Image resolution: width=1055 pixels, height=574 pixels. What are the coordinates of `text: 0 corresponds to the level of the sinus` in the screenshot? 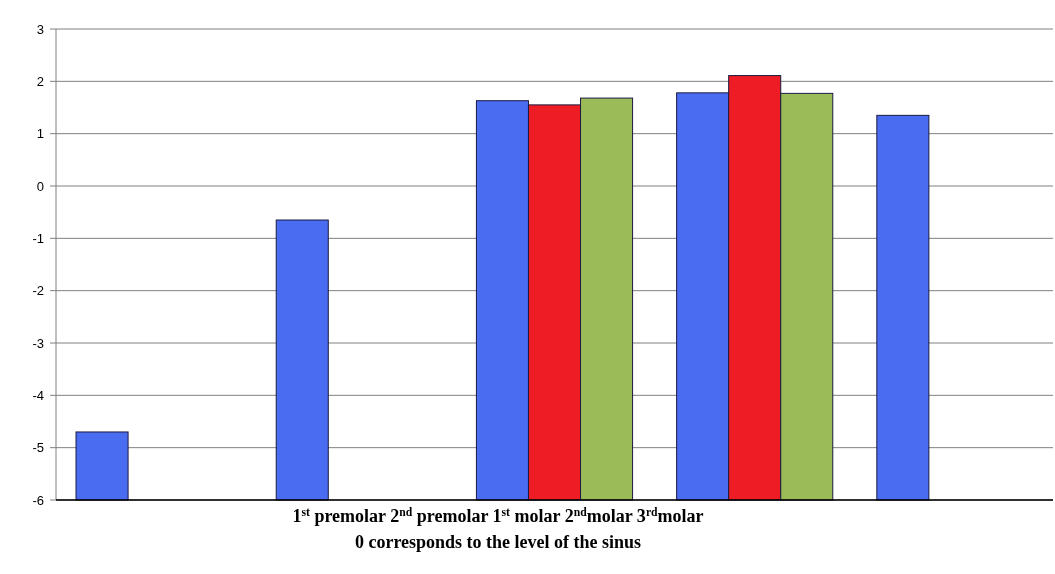 It's located at (498, 542).